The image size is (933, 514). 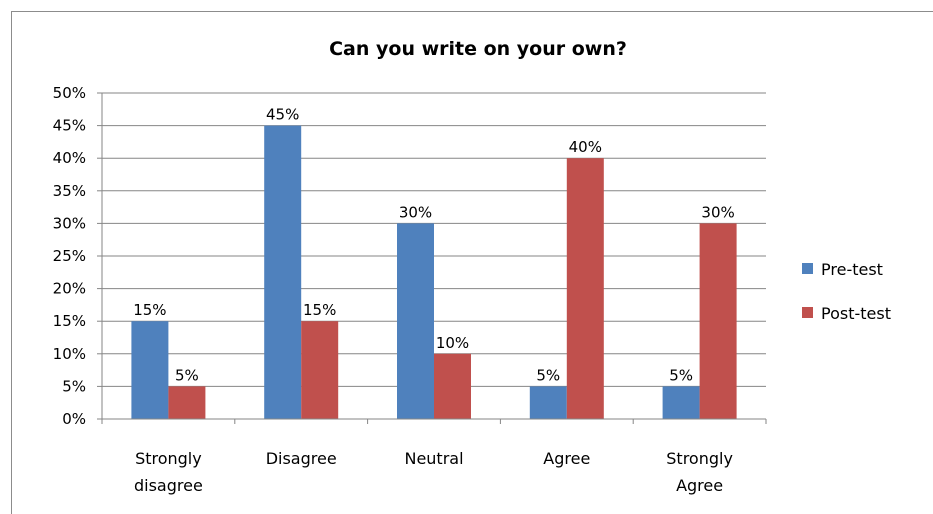 What do you see at coordinates (69, 289) in the screenshot?
I see `y-tick-label: 20%` at bounding box center [69, 289].